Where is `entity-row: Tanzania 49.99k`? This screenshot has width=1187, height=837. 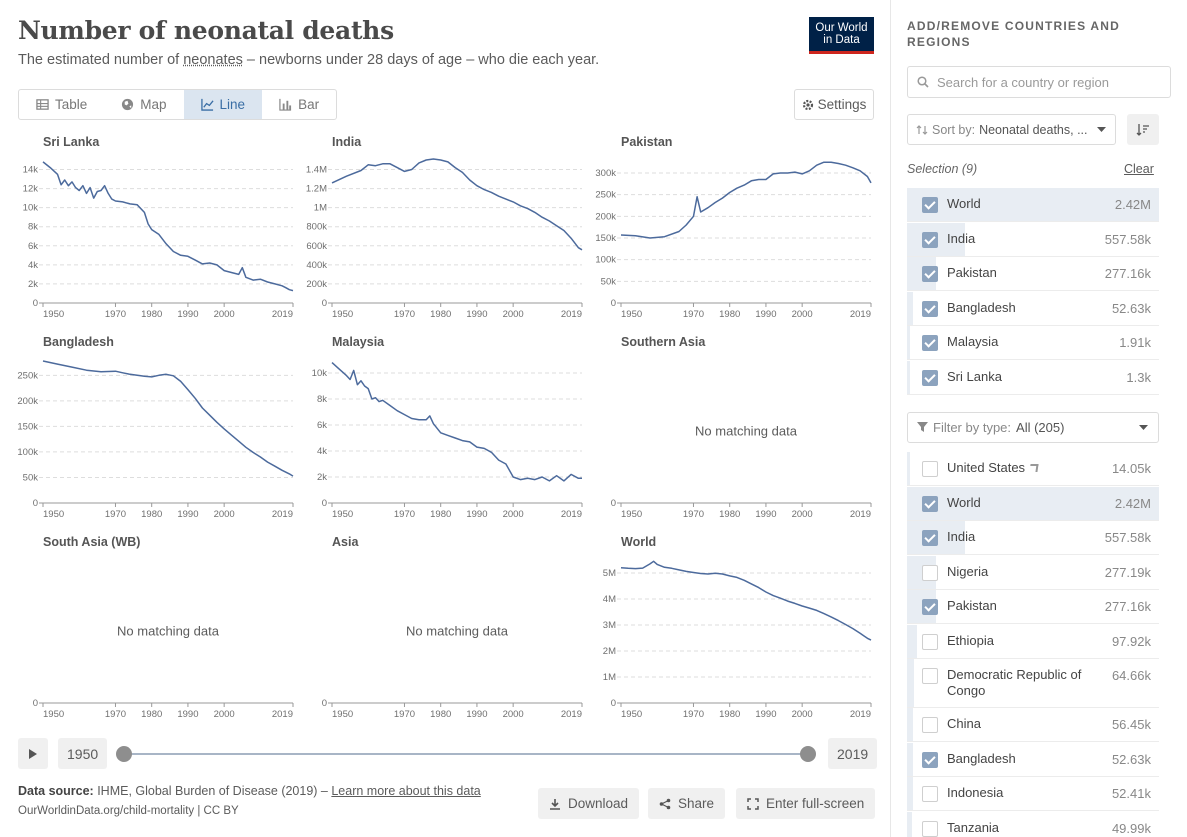 entity-row: Tanzania 49.99k is located at coordinates (1033, 824).